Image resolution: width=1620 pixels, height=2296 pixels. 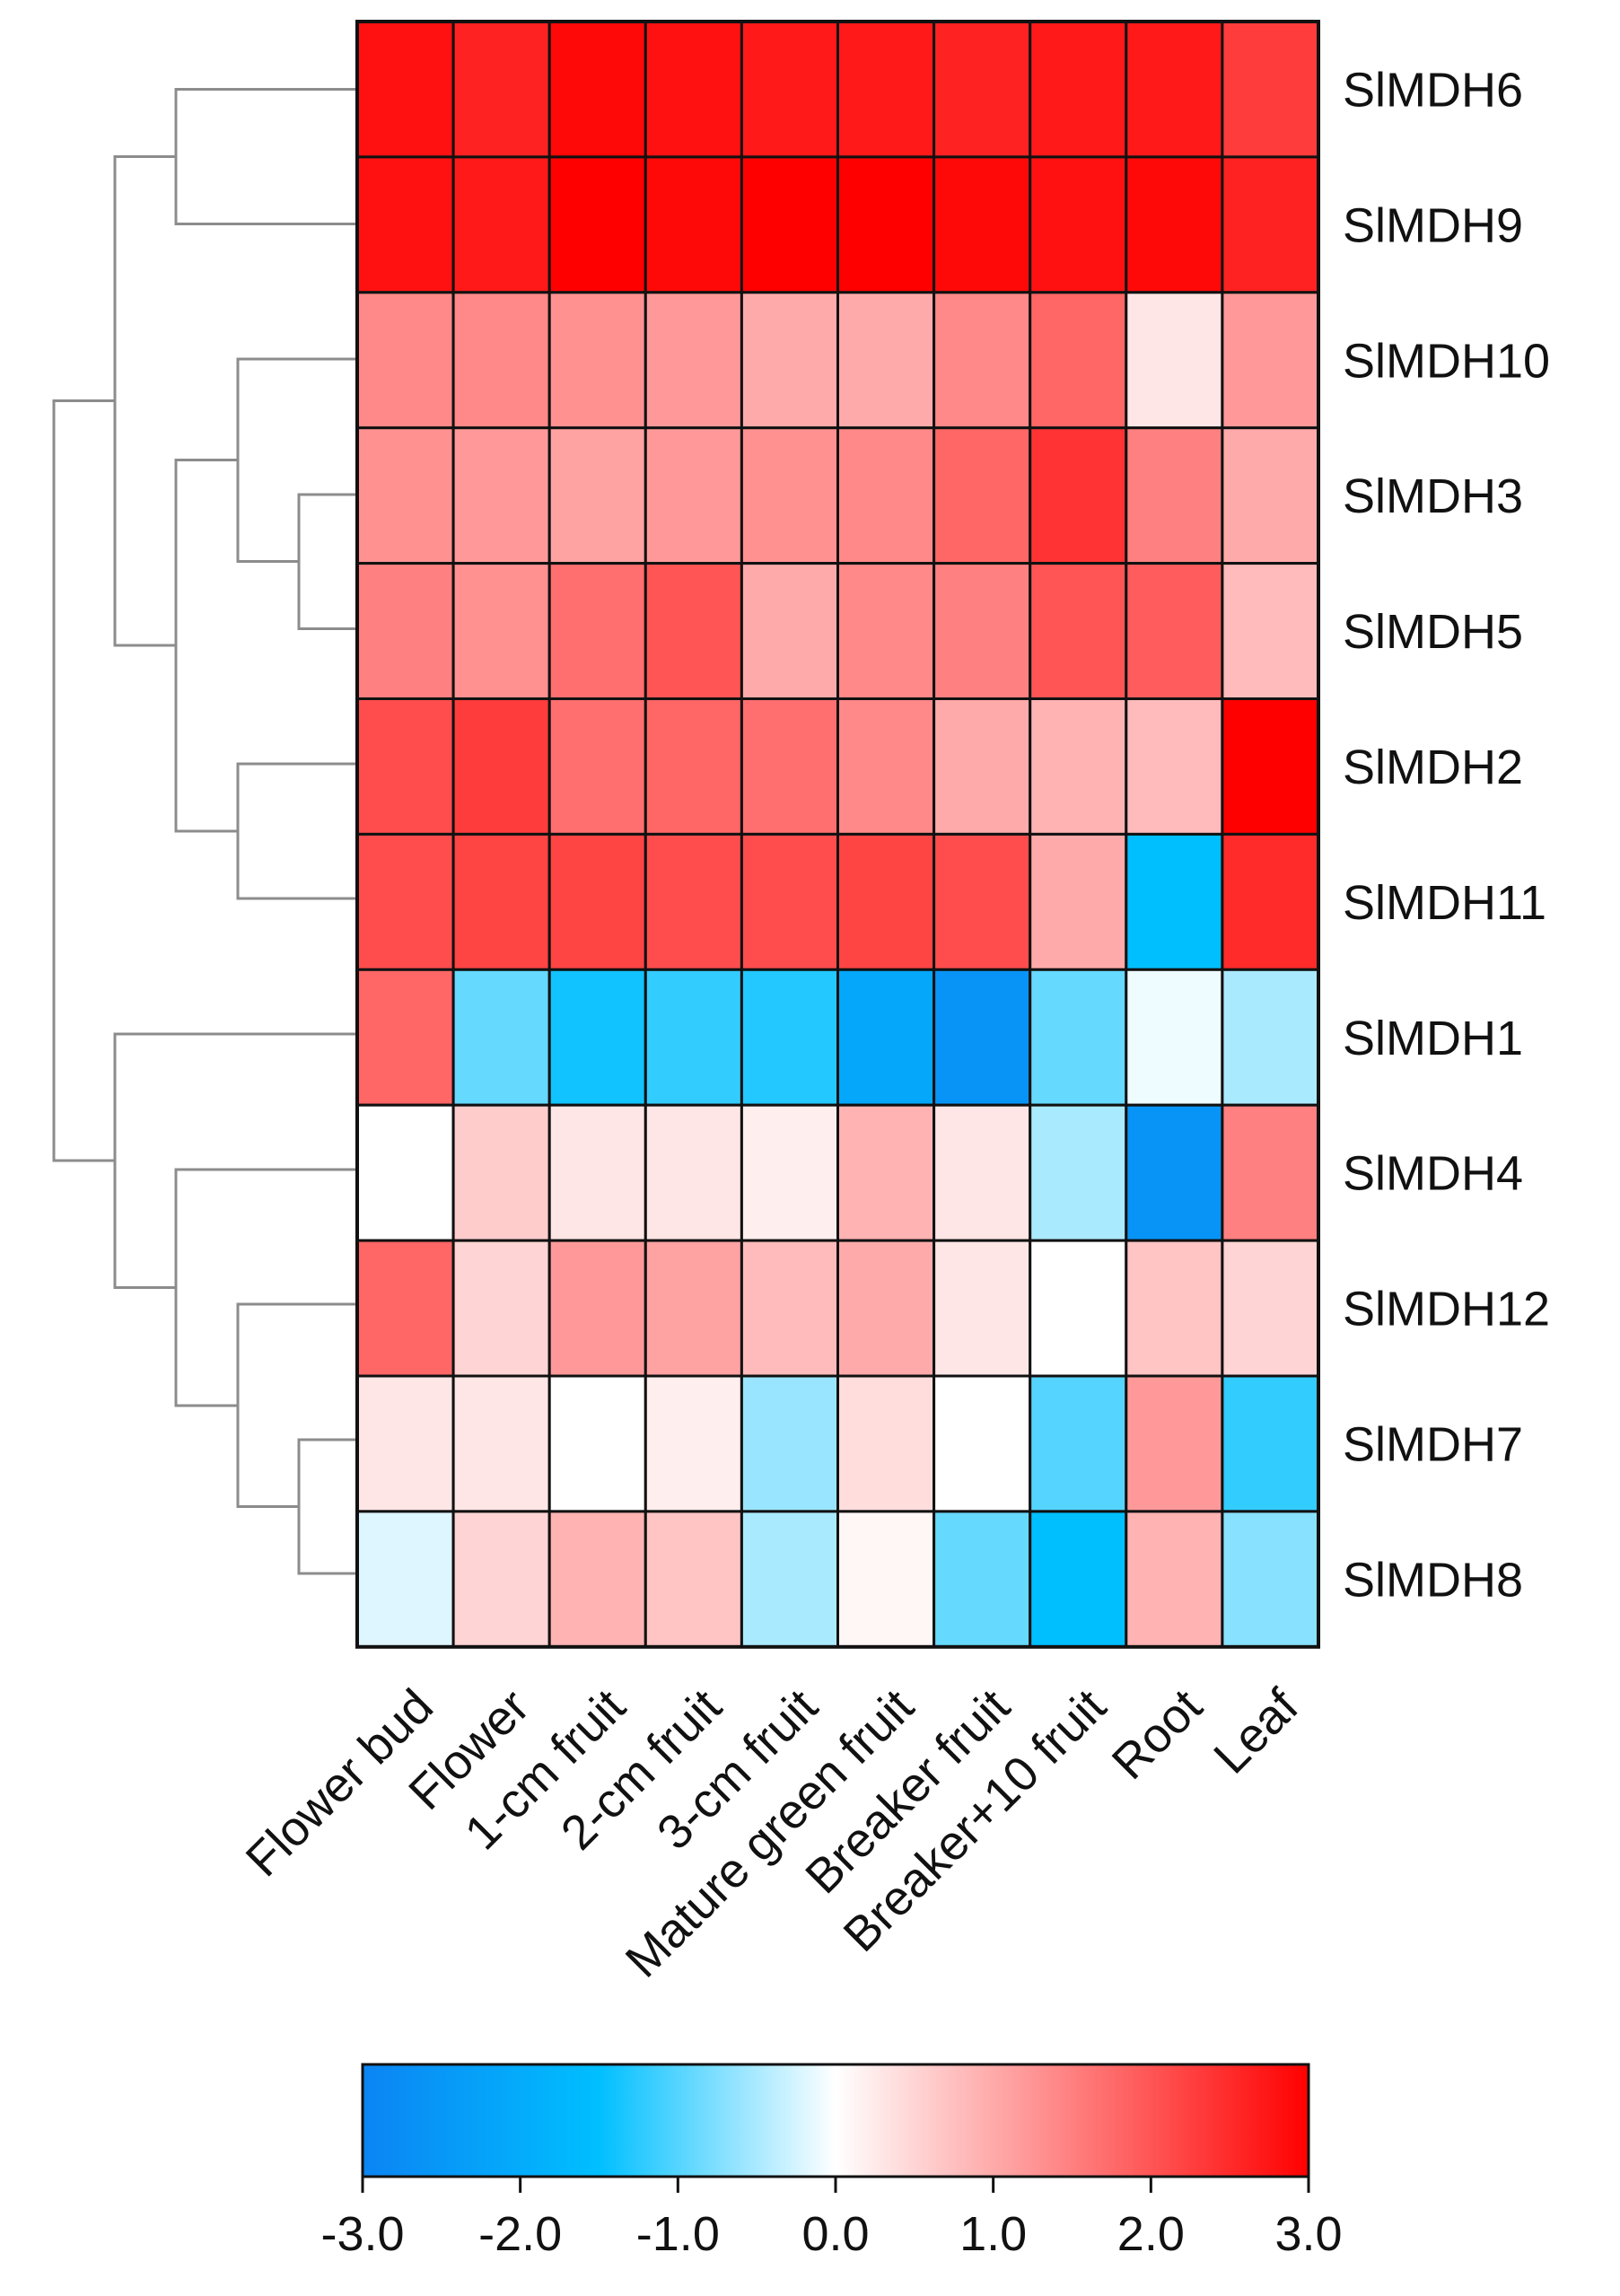 What do you see at coordinates (835, 2234) in the screenshot?
I see `colorbar-tick-label: 0.0` at bounding box center [835, 2234].